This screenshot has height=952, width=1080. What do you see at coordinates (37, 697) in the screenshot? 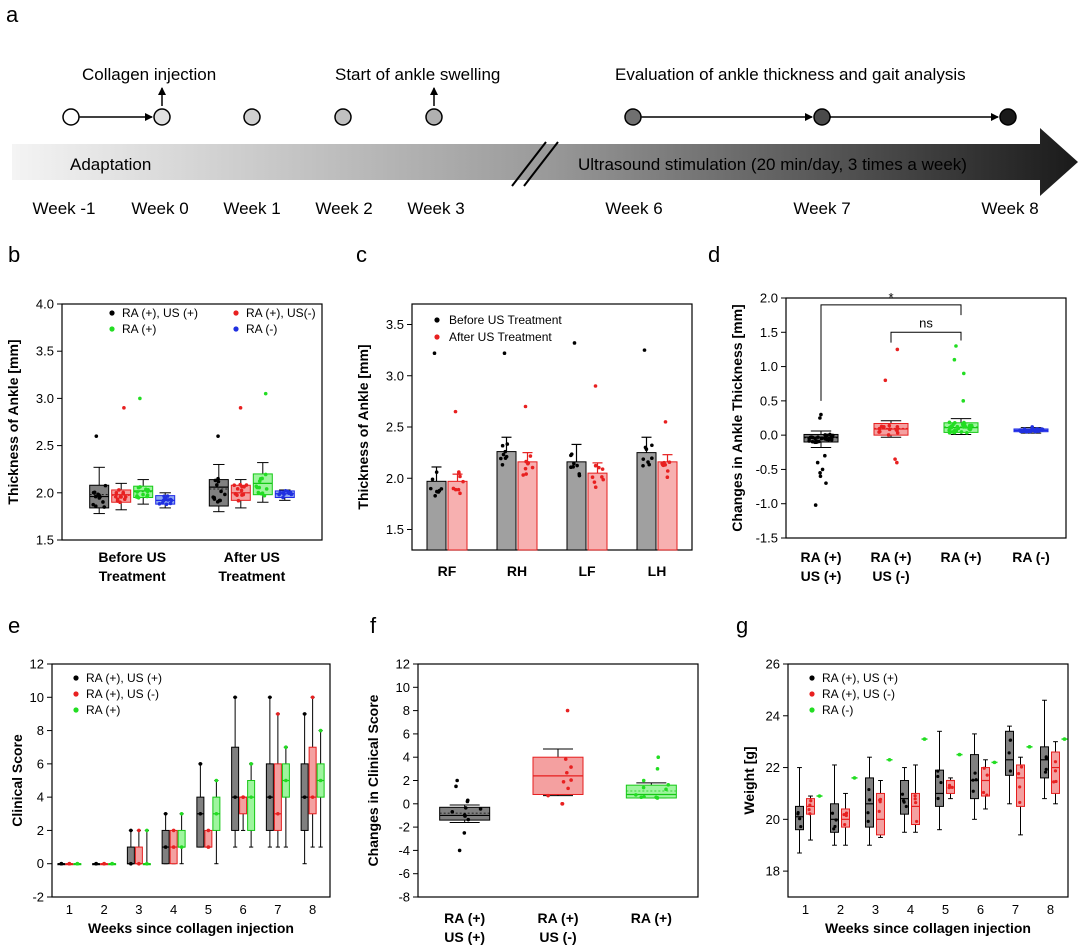
I see `y-tick-label: 10` at bounding box center [37, 697].